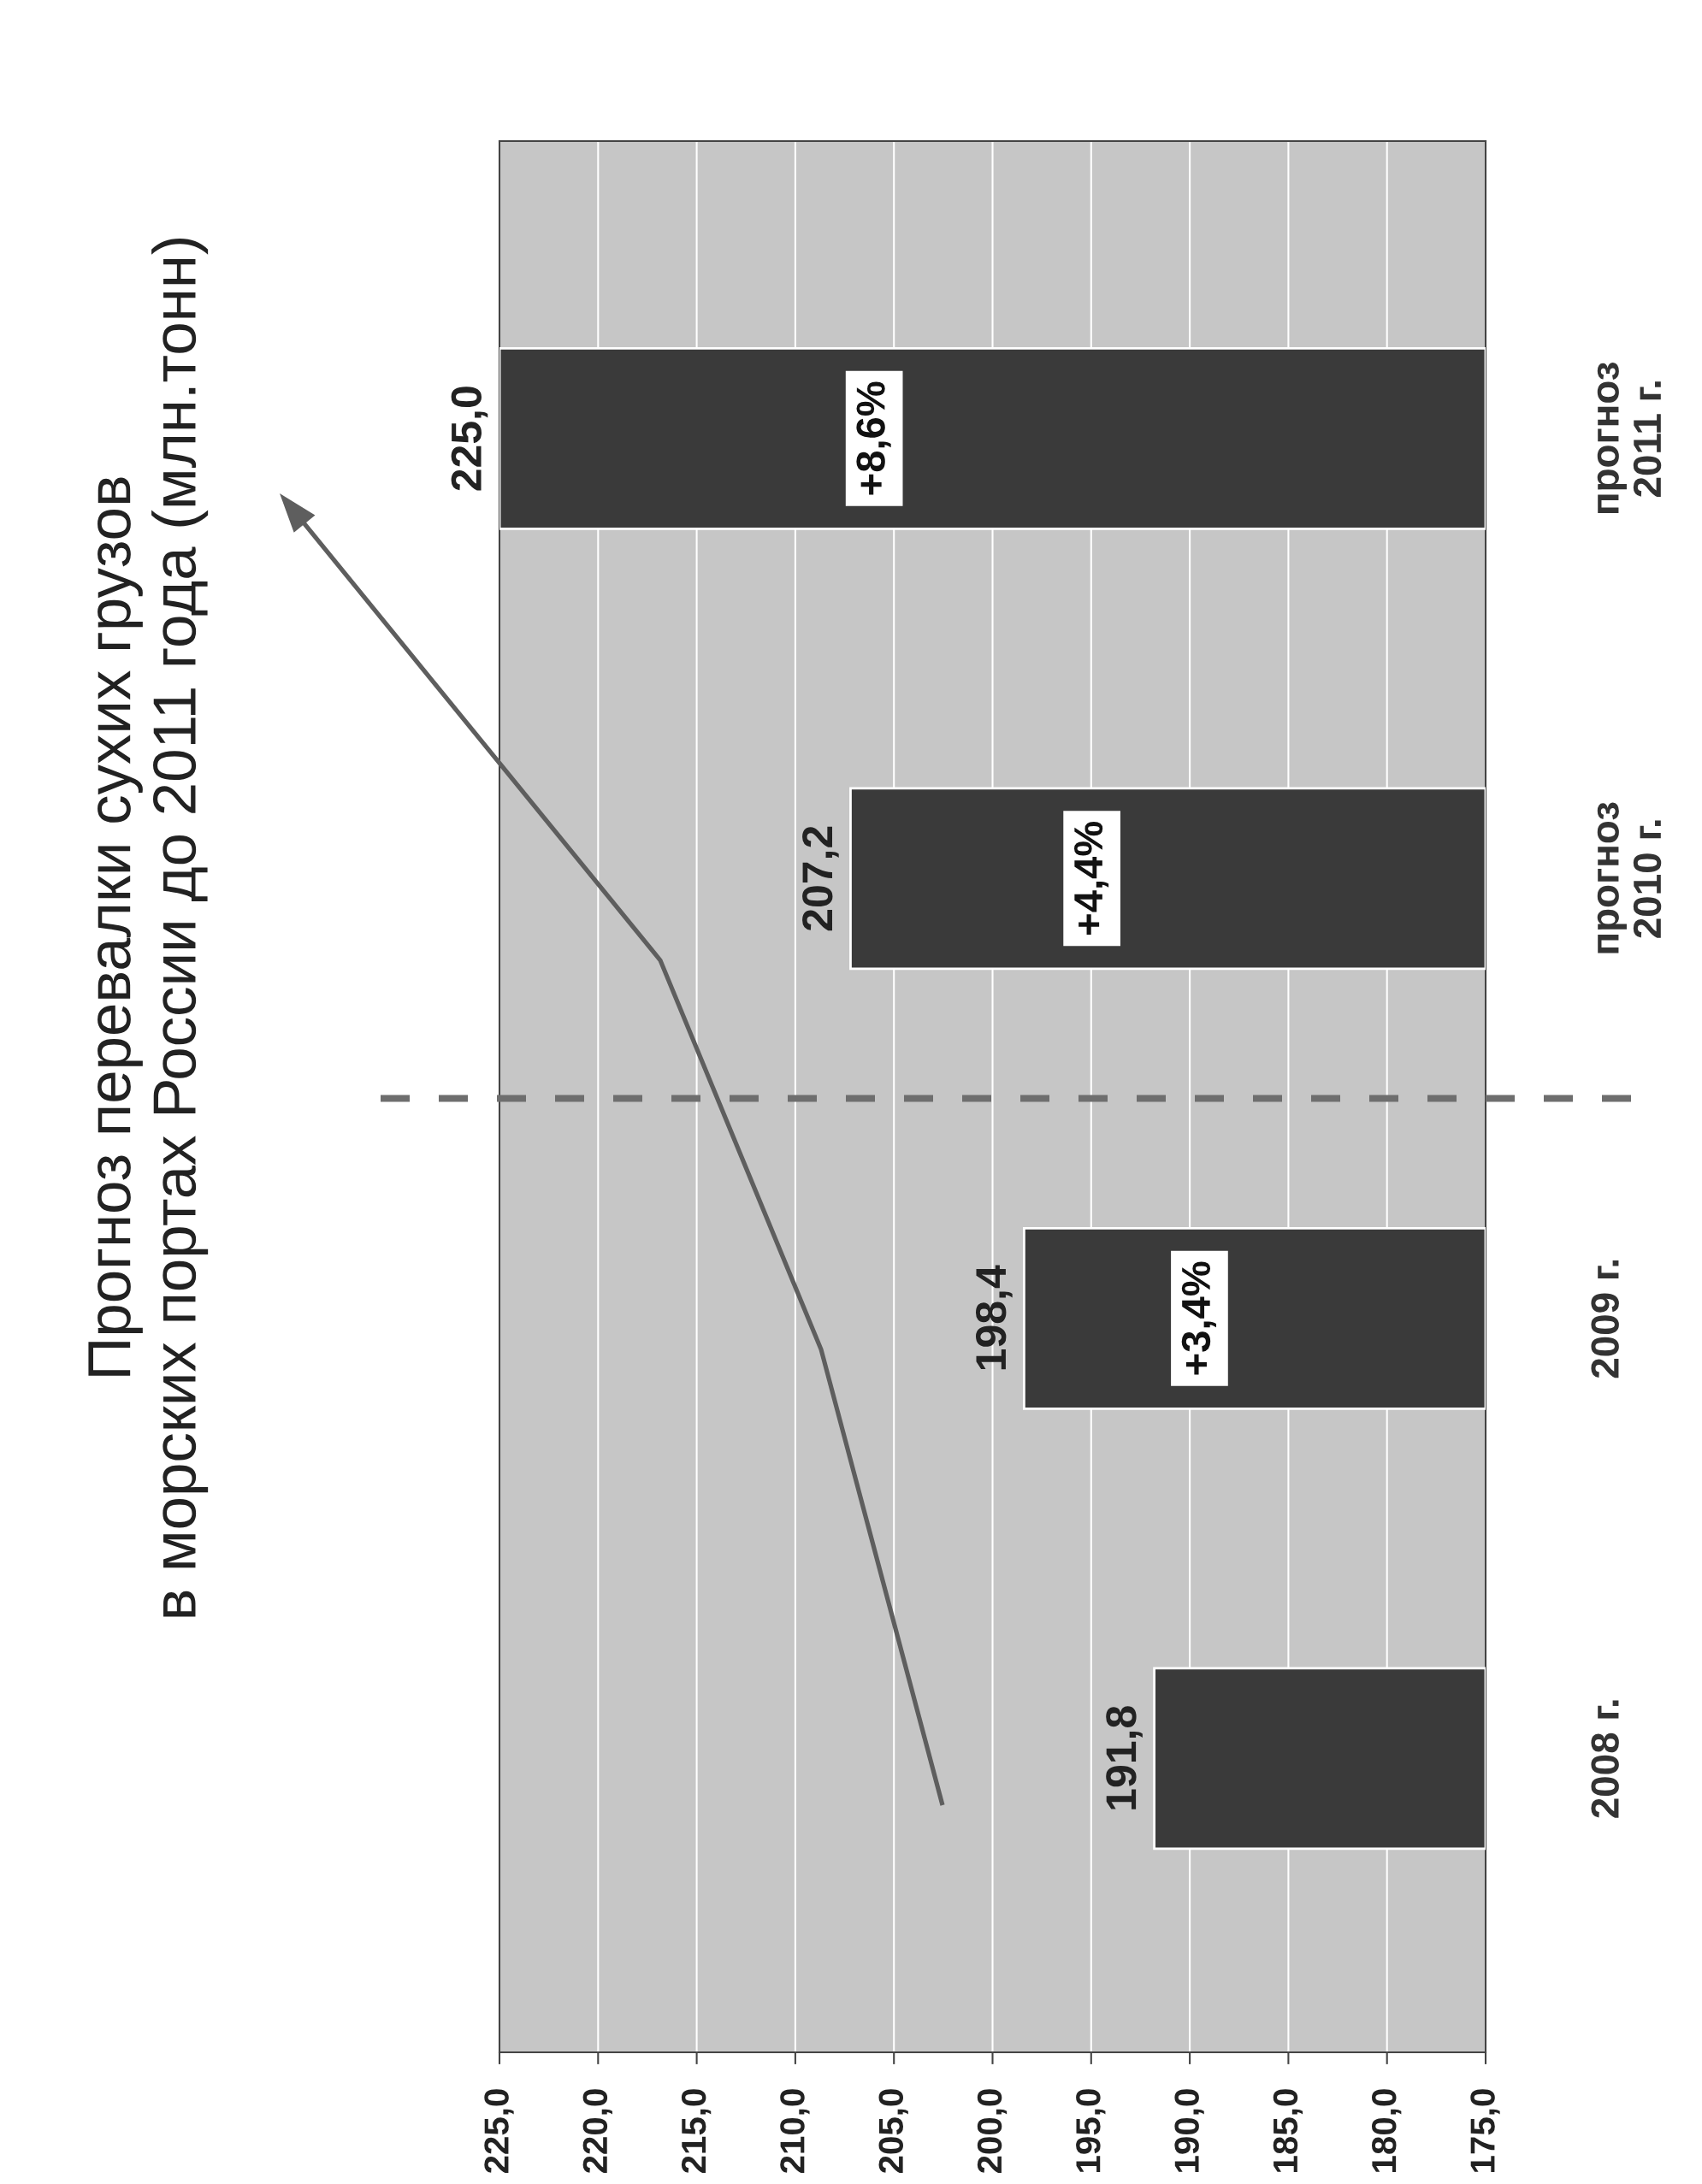  I want to click on y-tick-label: 2008 г., so click(1605, 1759).